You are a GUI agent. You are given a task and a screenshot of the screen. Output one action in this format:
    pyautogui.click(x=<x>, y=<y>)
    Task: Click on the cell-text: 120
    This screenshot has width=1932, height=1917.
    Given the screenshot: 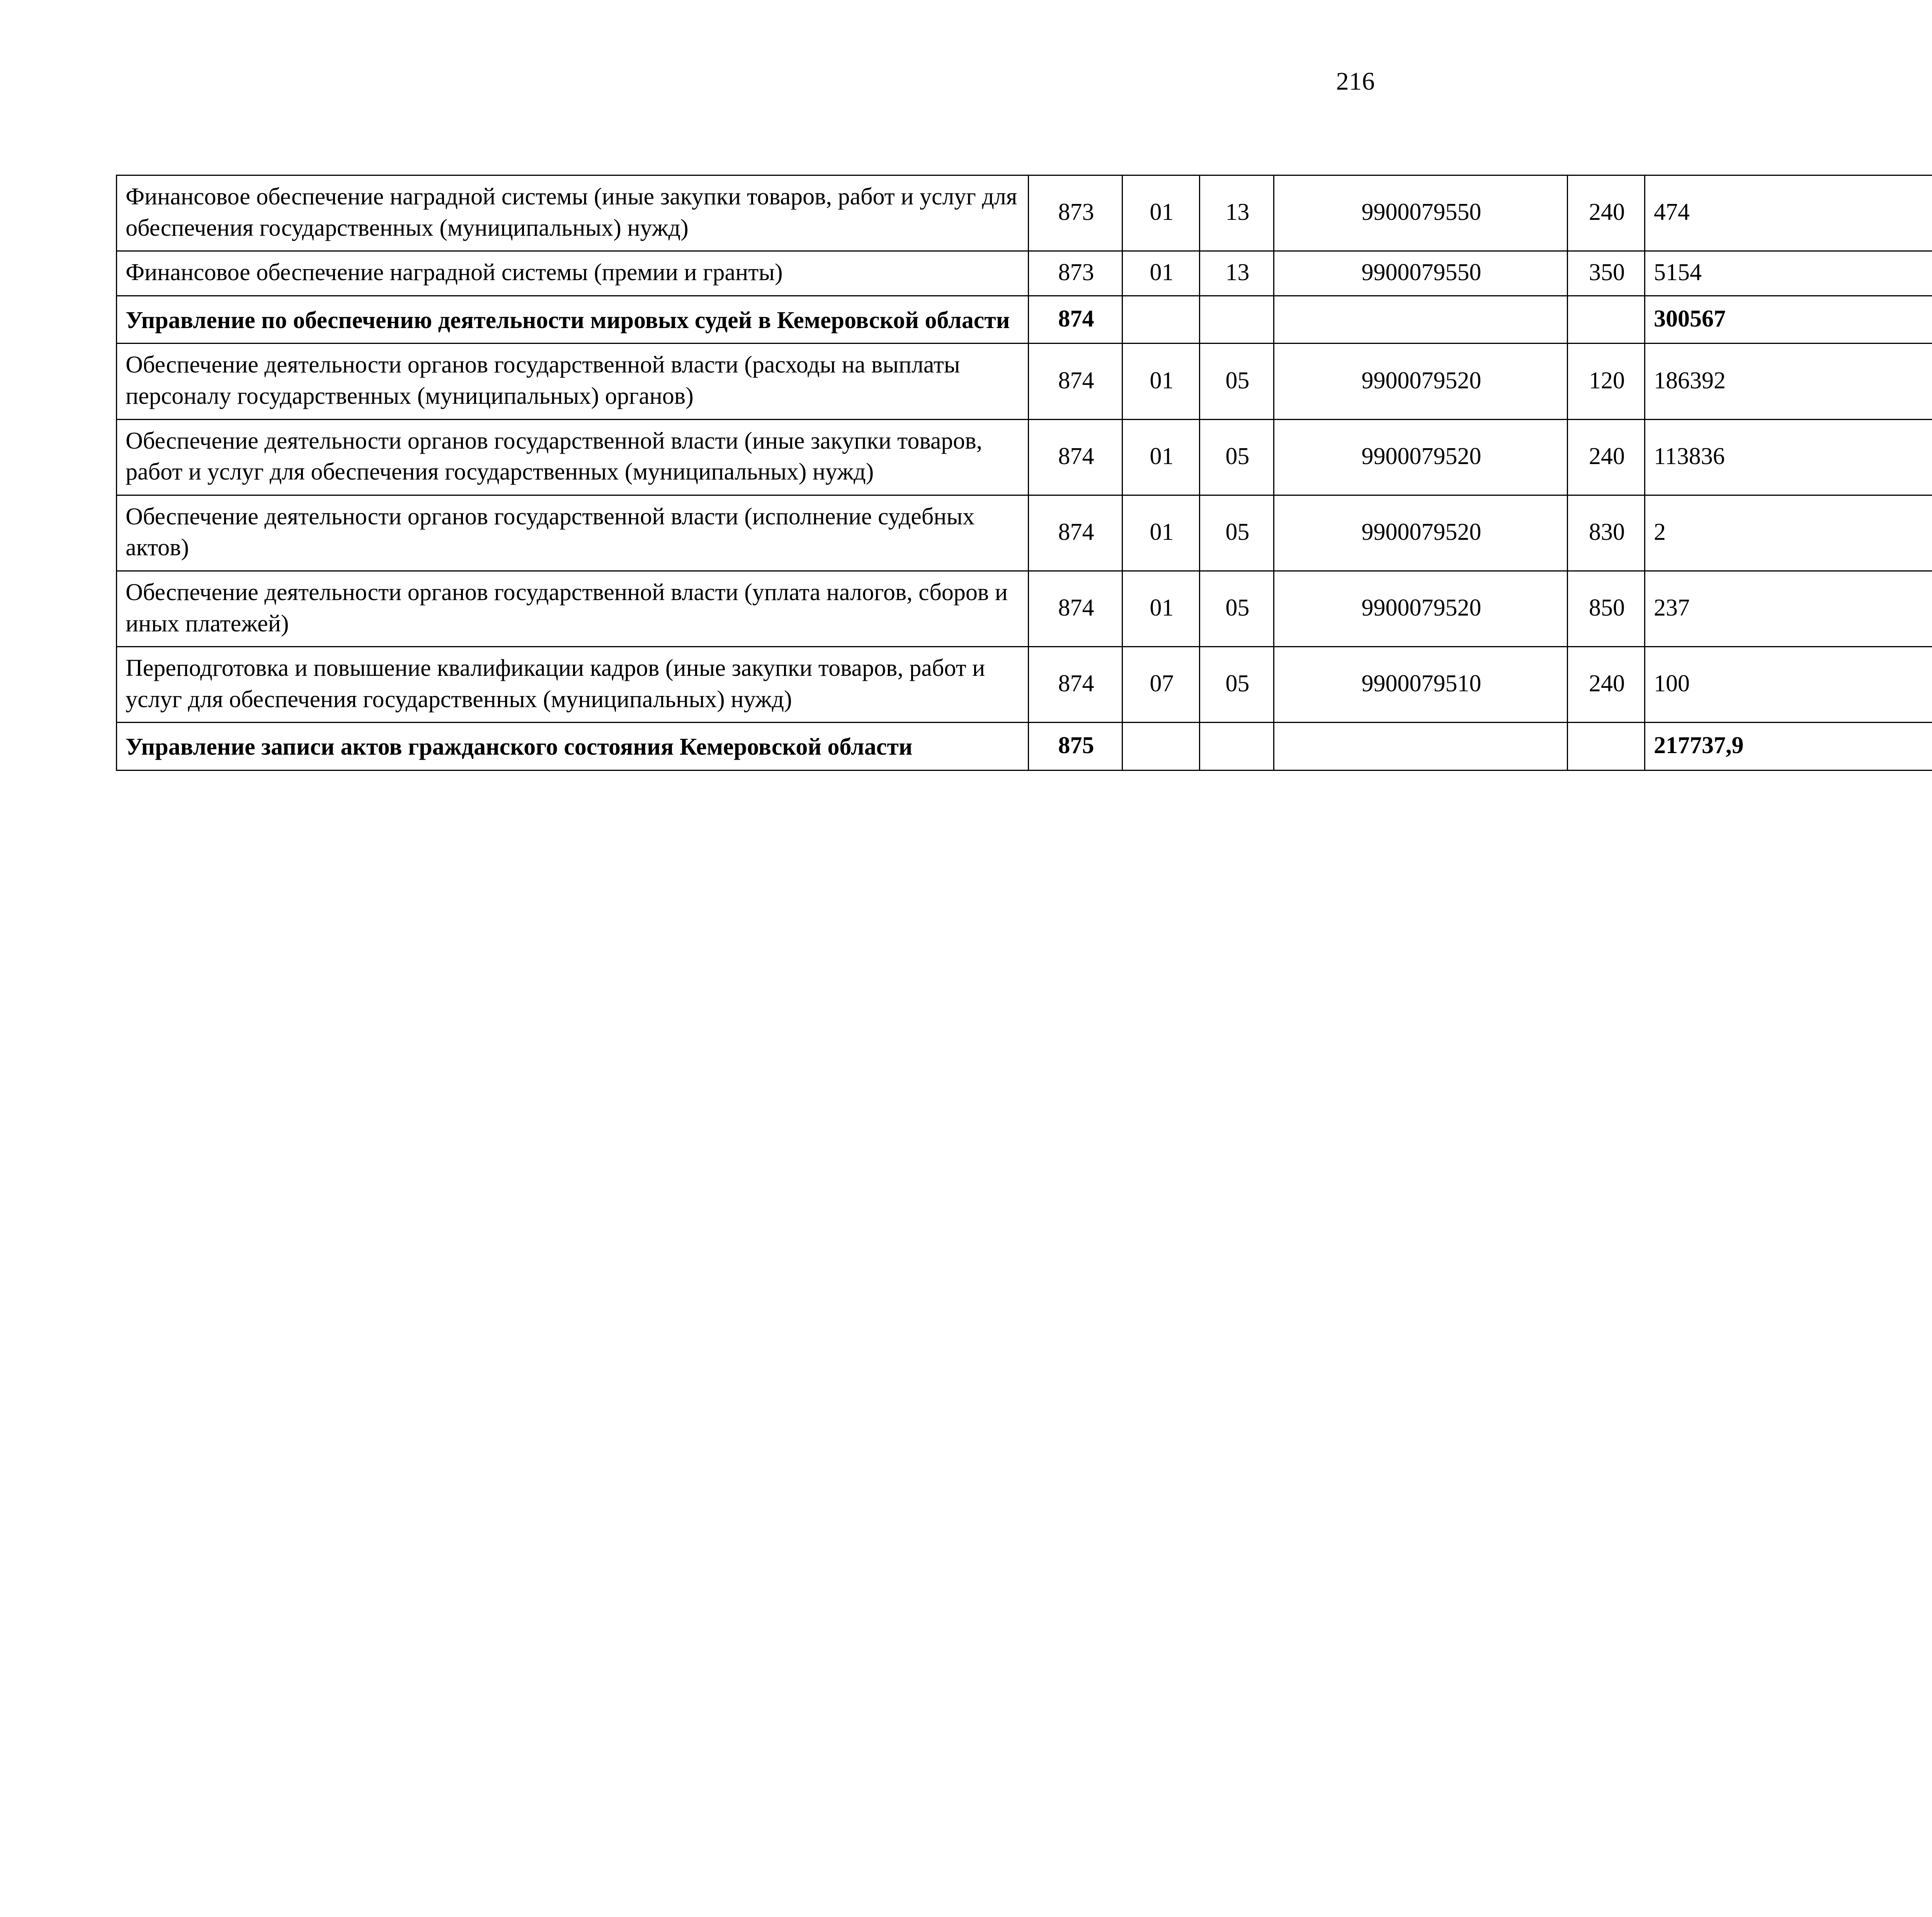 What is the action you would take?
    pyautogui.click(x=1607, y=380)
    